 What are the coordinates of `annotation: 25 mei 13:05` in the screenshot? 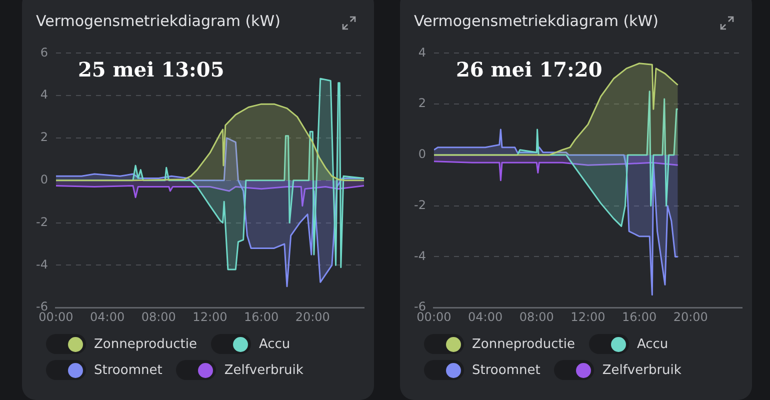 It's located at (151, 69).